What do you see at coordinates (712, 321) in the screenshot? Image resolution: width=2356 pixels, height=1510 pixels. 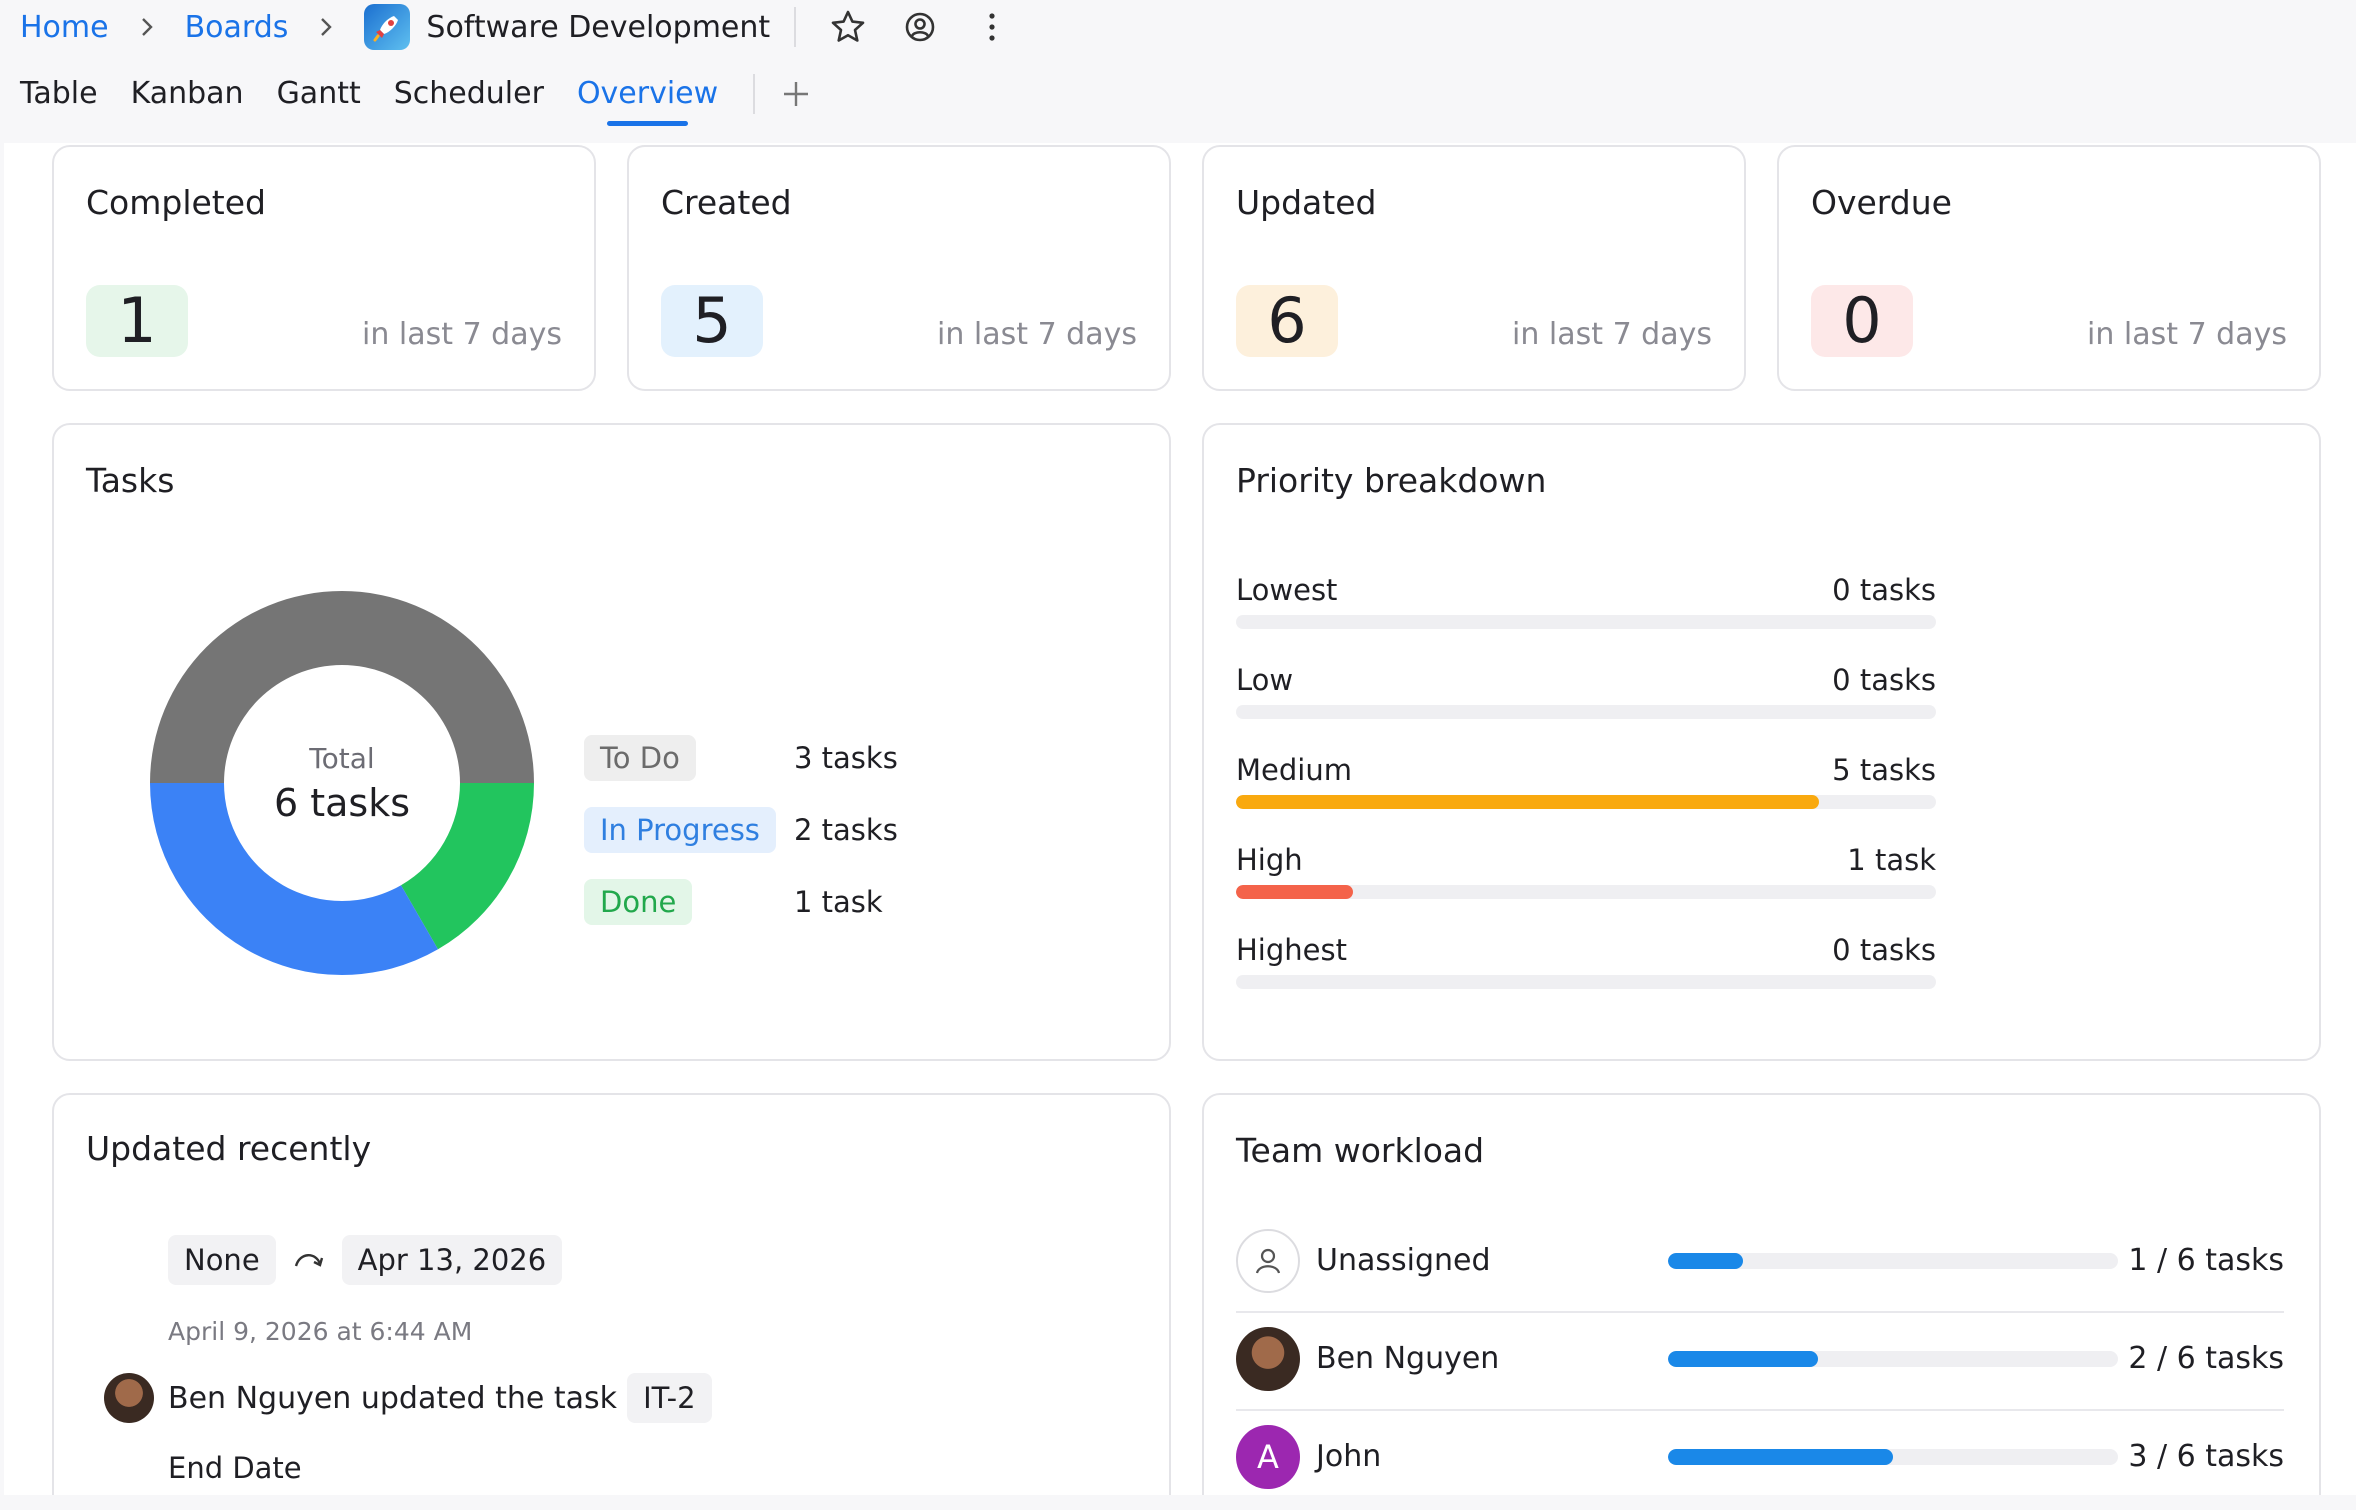 I see `stat-value: 5` at bounding box center [712, 321].